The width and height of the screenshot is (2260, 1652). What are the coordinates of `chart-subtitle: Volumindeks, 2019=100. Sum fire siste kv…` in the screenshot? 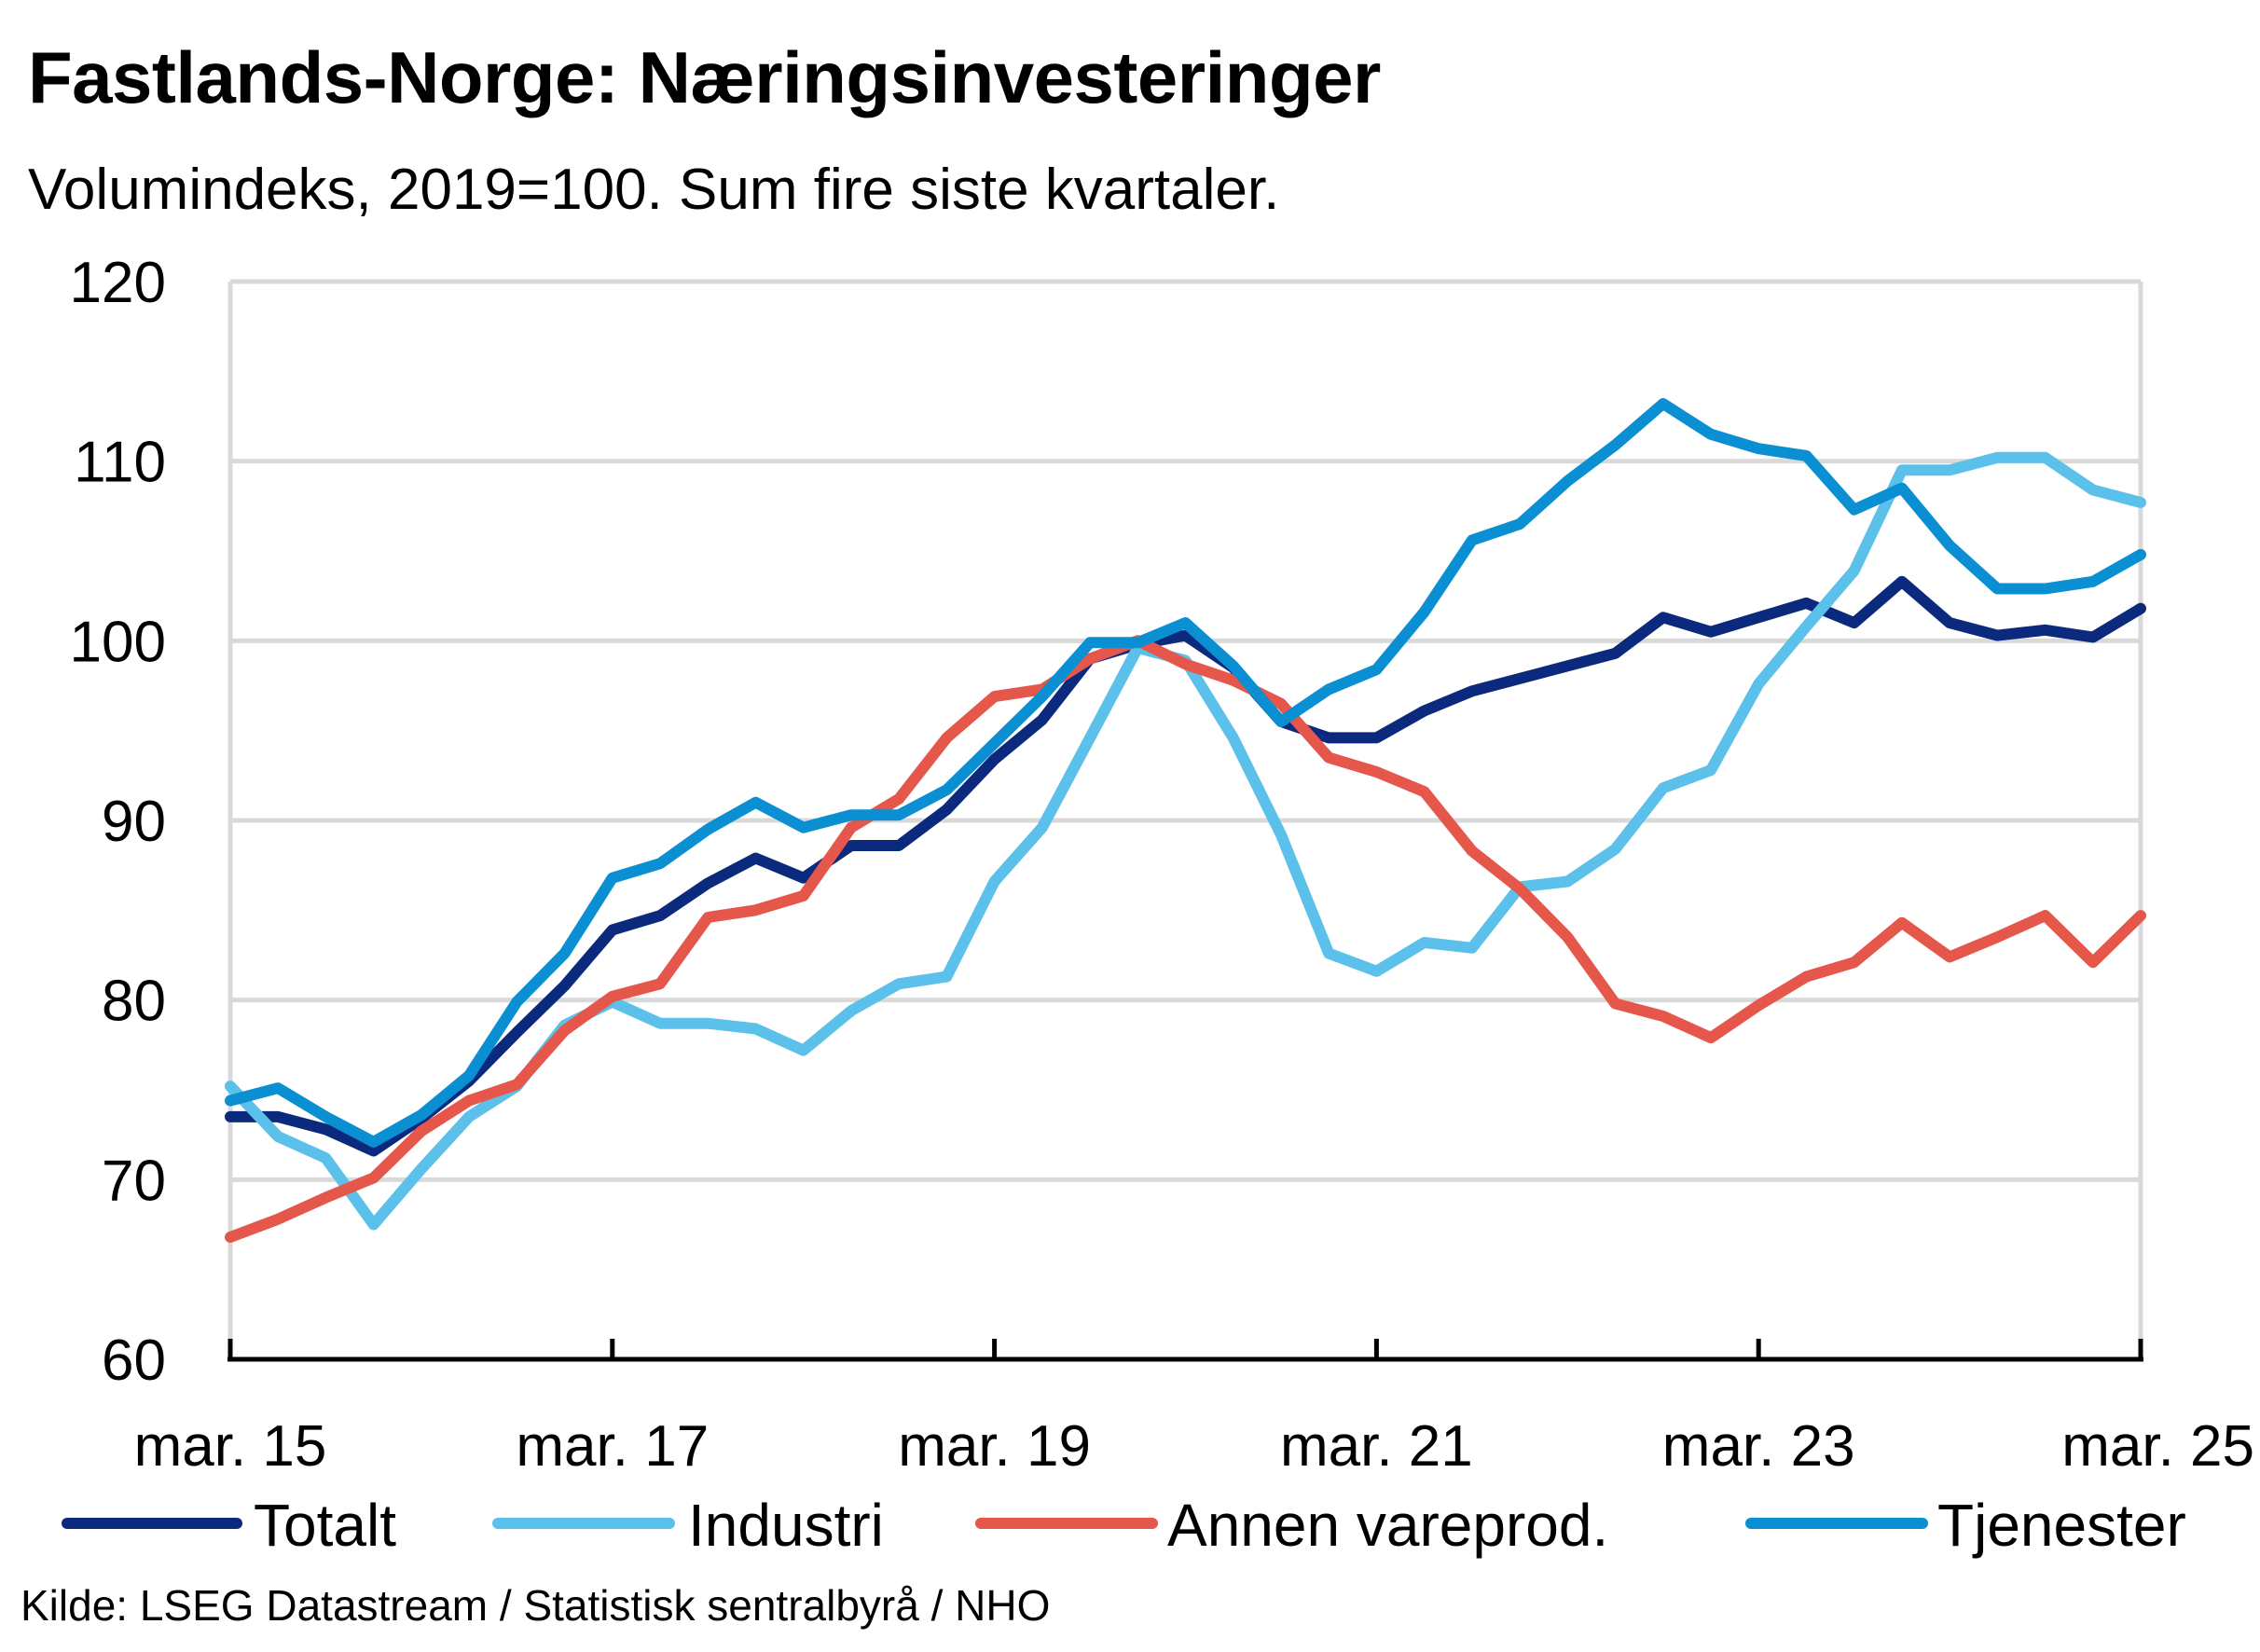 It's located at (654, 190).